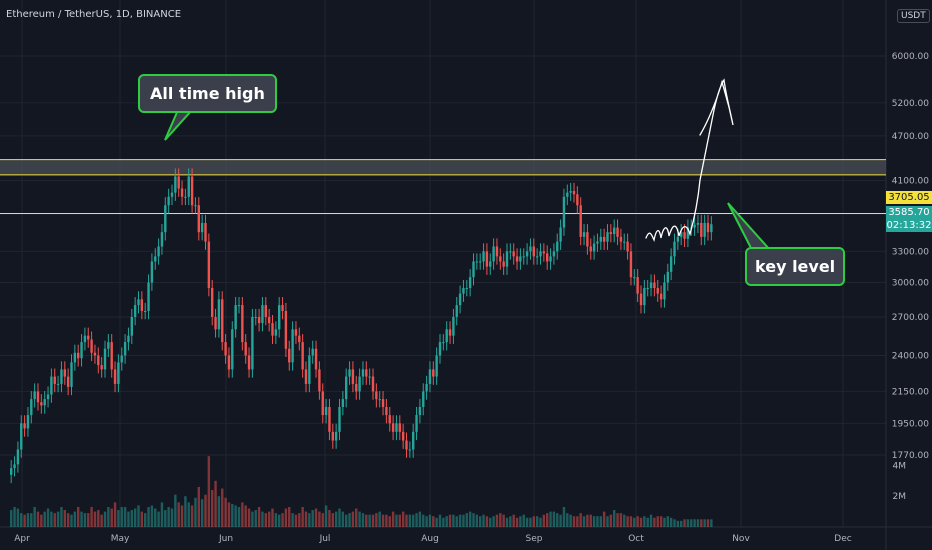 Image resolution: width=932 pixels, height=550 pixels. What do you see at coordinates (910, 104) in the screenshot?
I see `y-tick-label: 5200.00` at bounding box center [910, 104].